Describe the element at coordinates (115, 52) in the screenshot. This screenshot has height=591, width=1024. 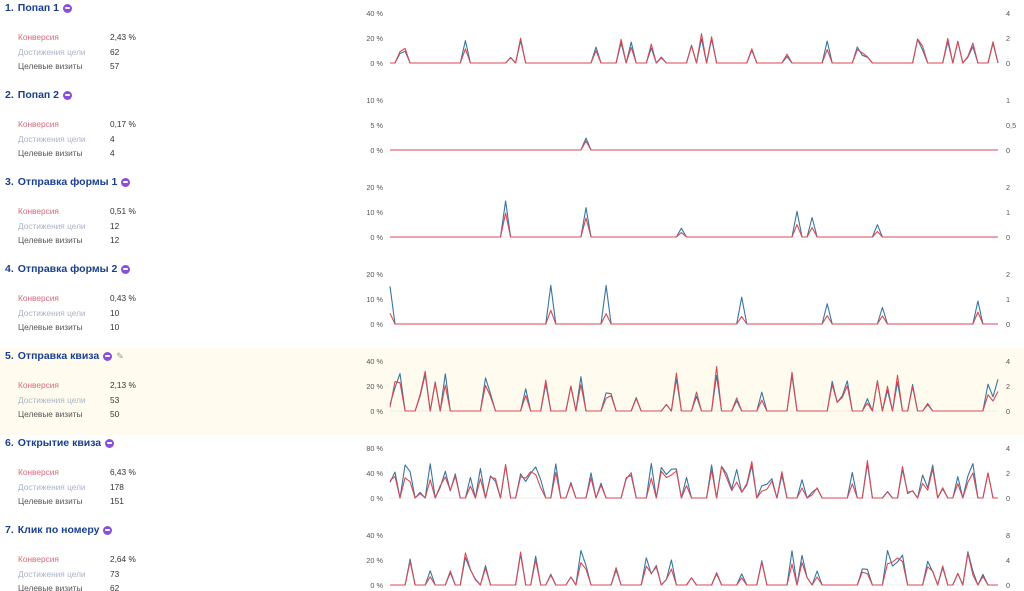
I see `achievements-value: 62` at that location.